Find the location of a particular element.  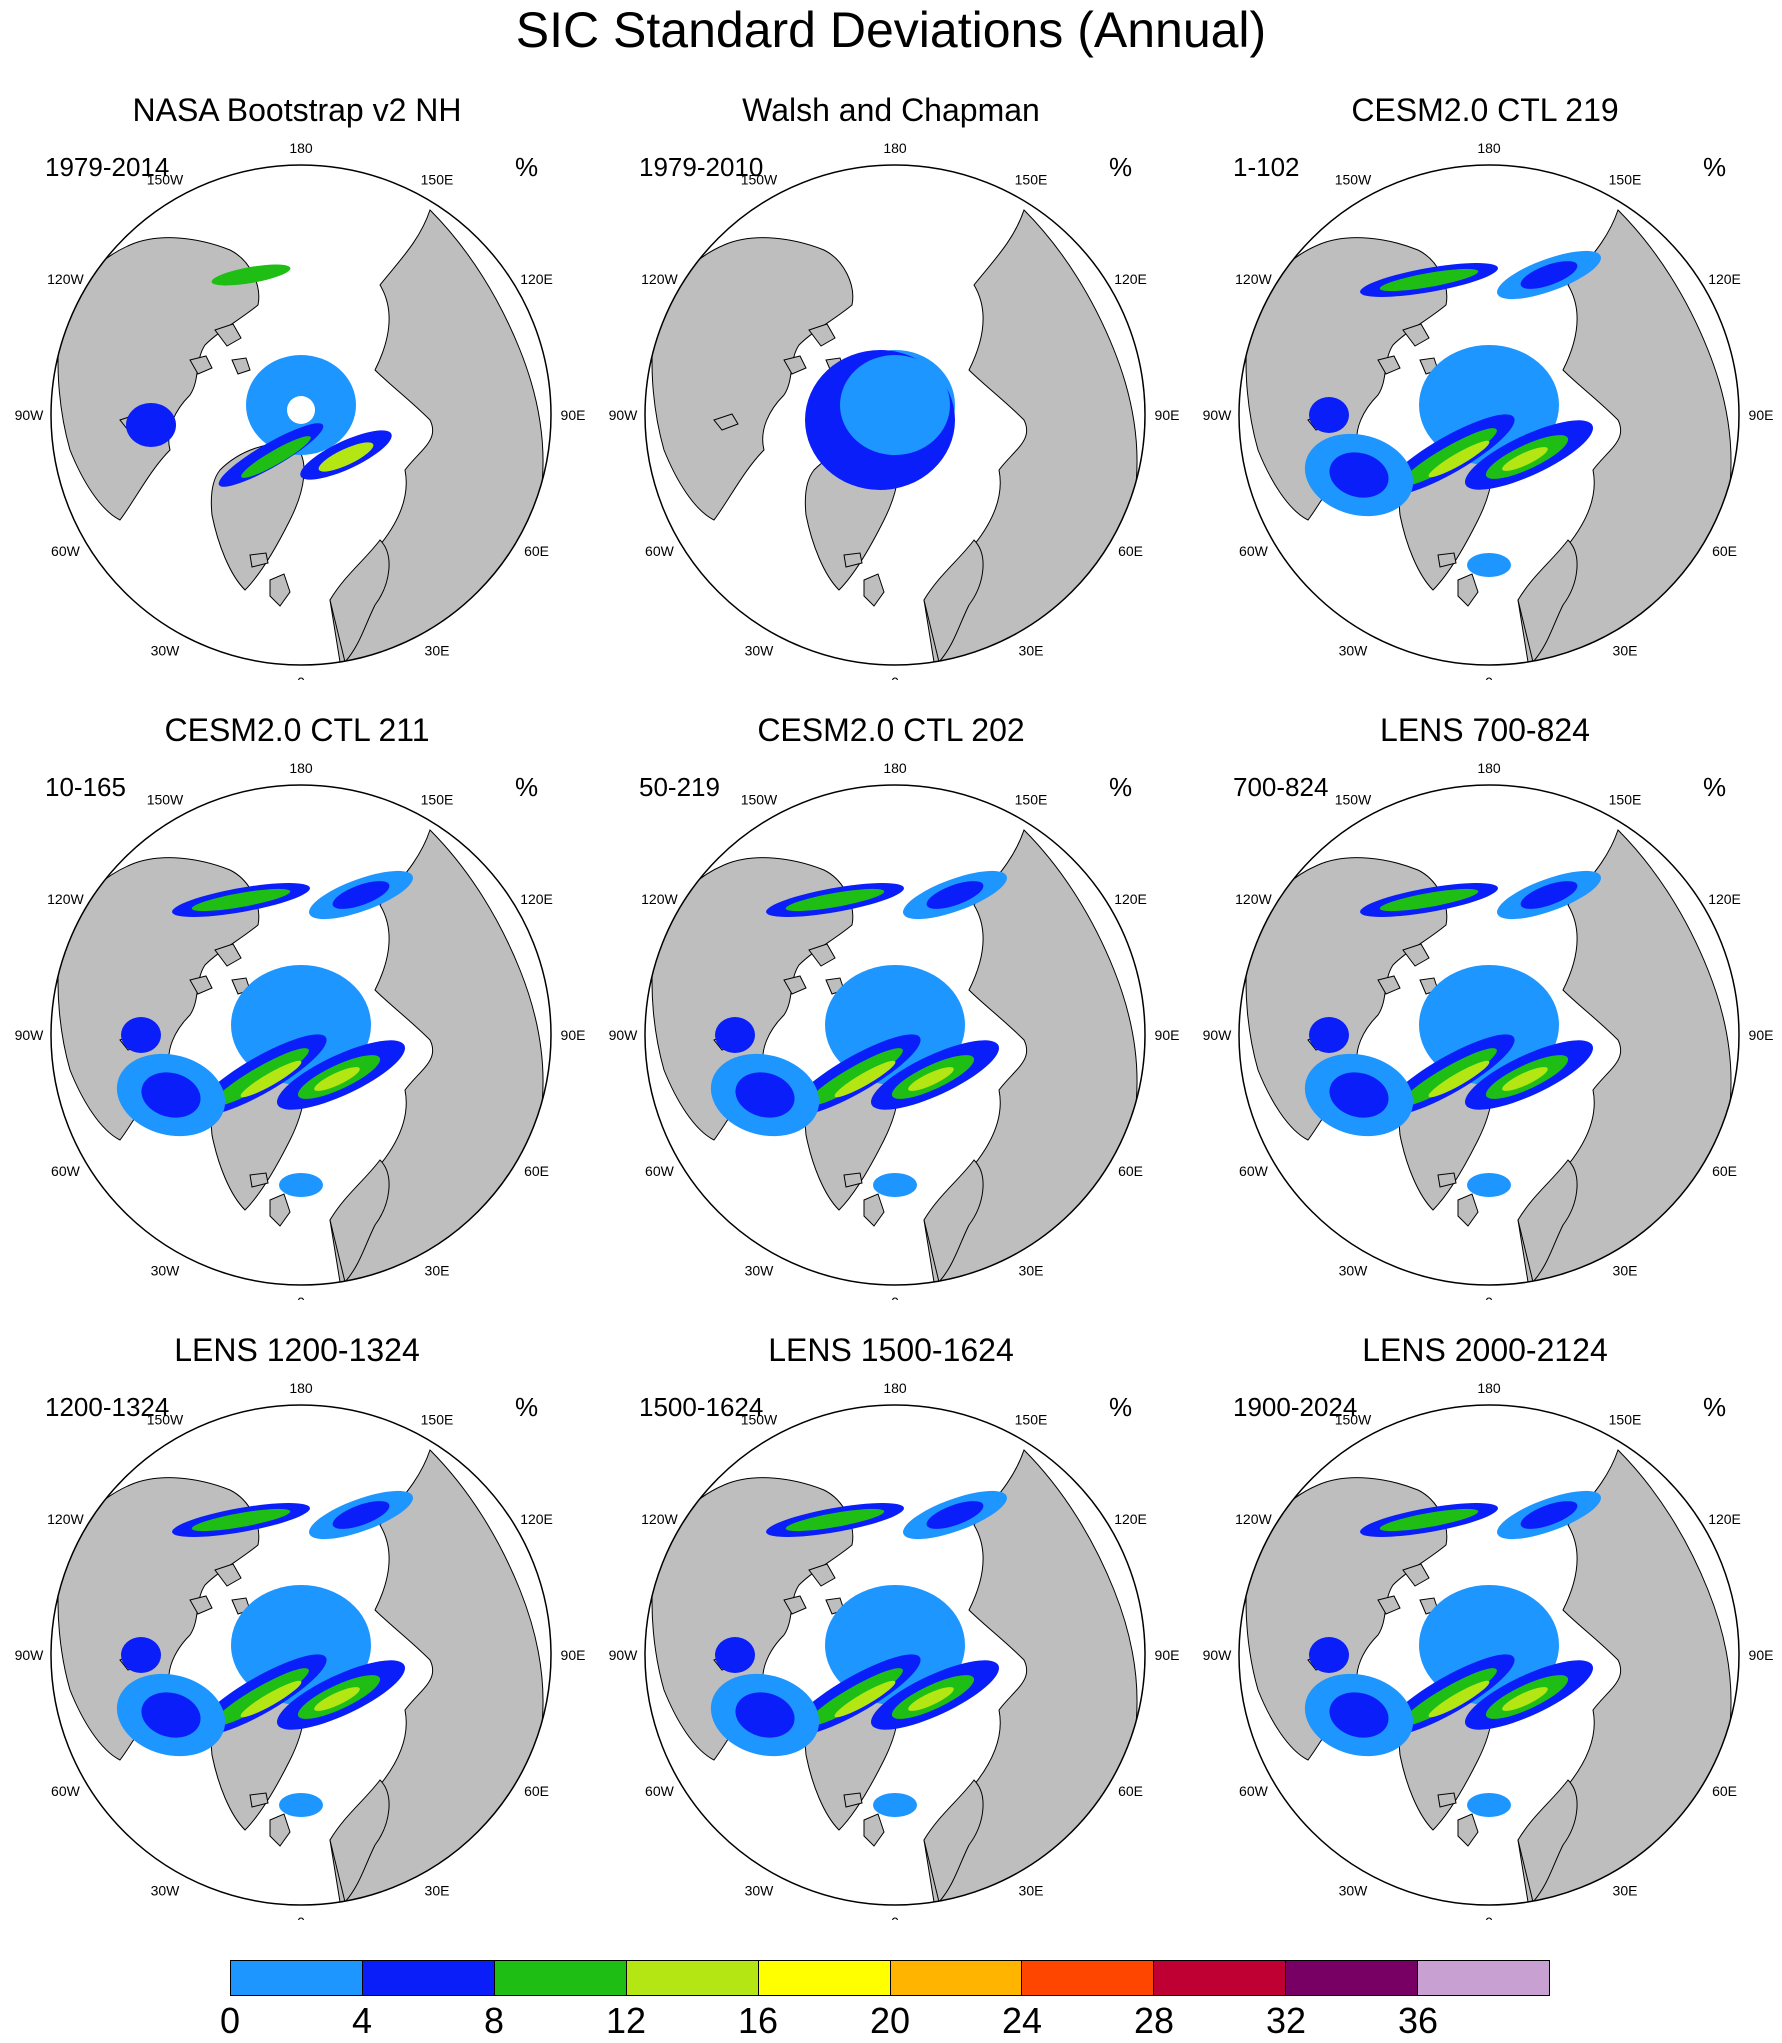

figure-title: SIC Standard Deviations (Annual) is located at coordinates (891, 30).